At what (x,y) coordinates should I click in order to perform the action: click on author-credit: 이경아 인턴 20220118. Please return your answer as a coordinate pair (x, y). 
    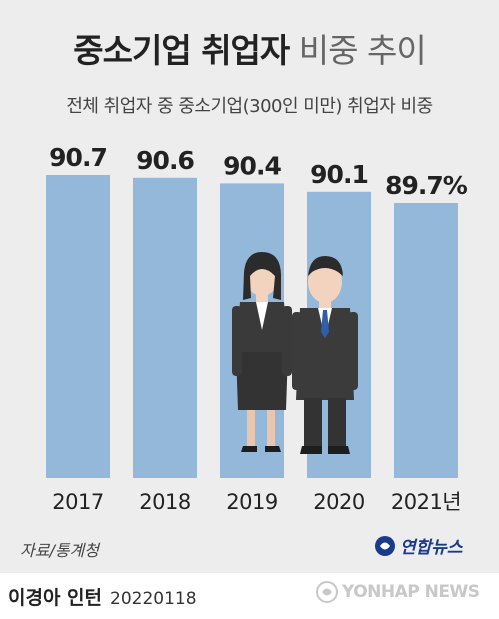
    Looking at the image, I should click on (102, 596).